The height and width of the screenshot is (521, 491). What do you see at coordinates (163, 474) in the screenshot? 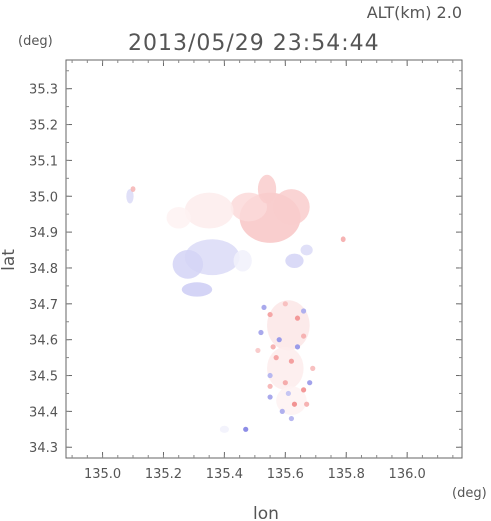
I see `x-tick-label: 135.2` at bounding box center [163, 474].